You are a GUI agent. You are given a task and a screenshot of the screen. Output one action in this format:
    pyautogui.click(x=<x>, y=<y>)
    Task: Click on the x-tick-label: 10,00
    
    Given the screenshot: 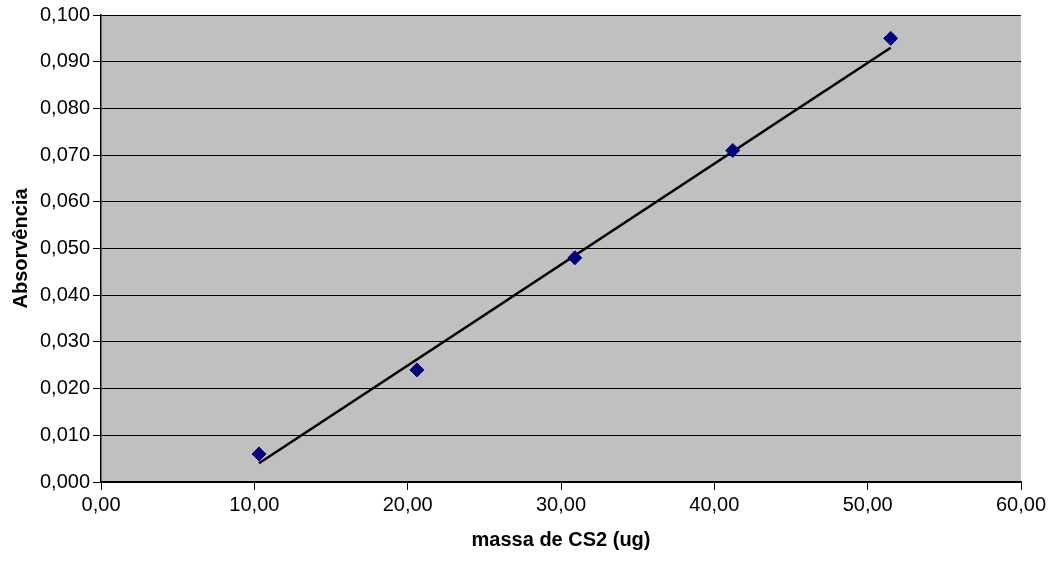 What is the action you would take?
    pyautogui.click(x=254, y=503)
    